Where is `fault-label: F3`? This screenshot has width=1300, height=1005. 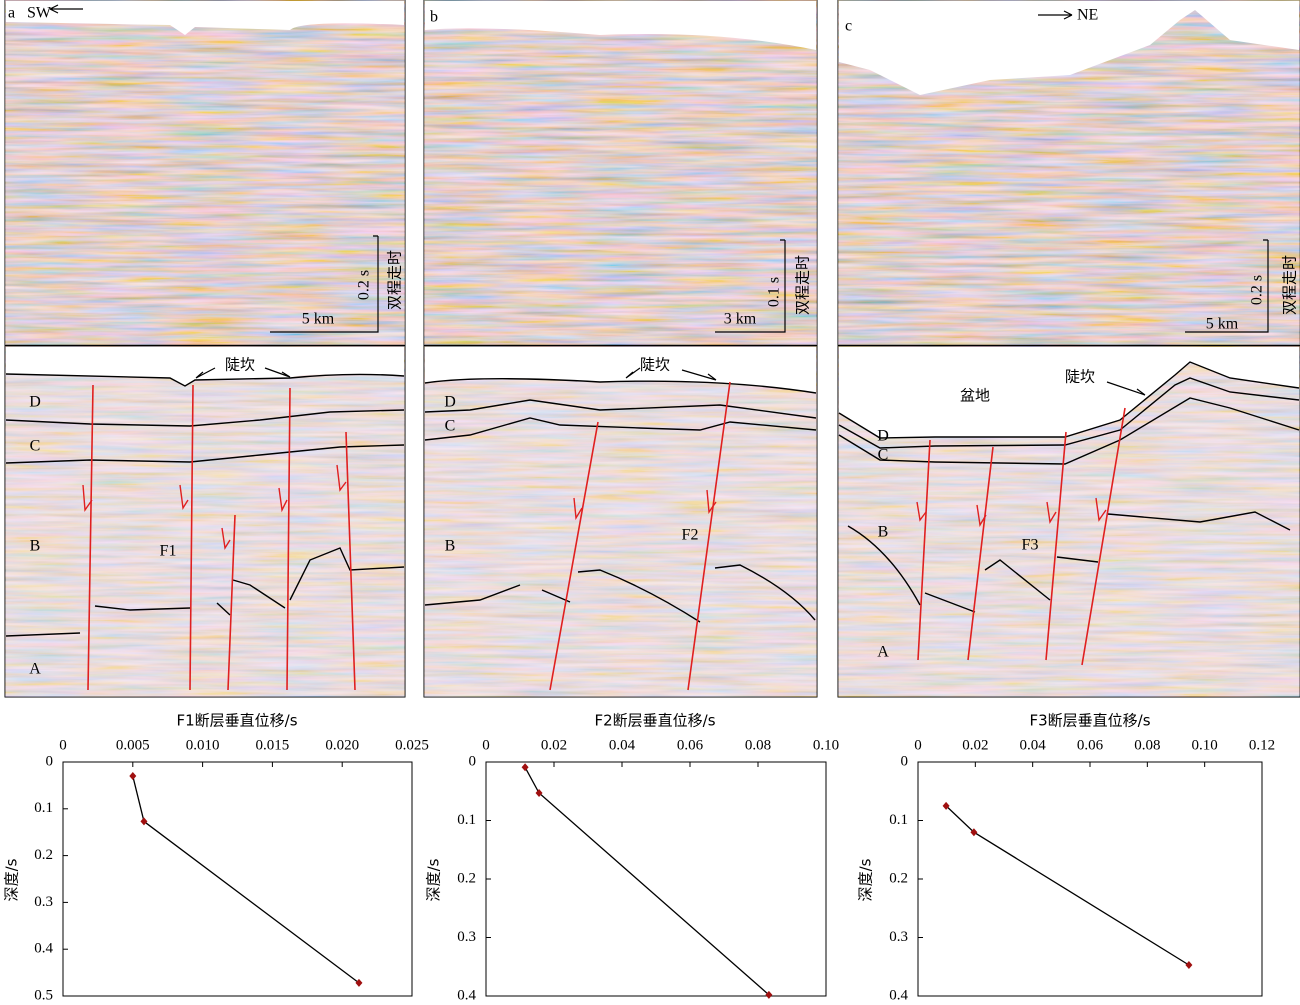
fault-label: F3 is located at coordinates (1030, 545).